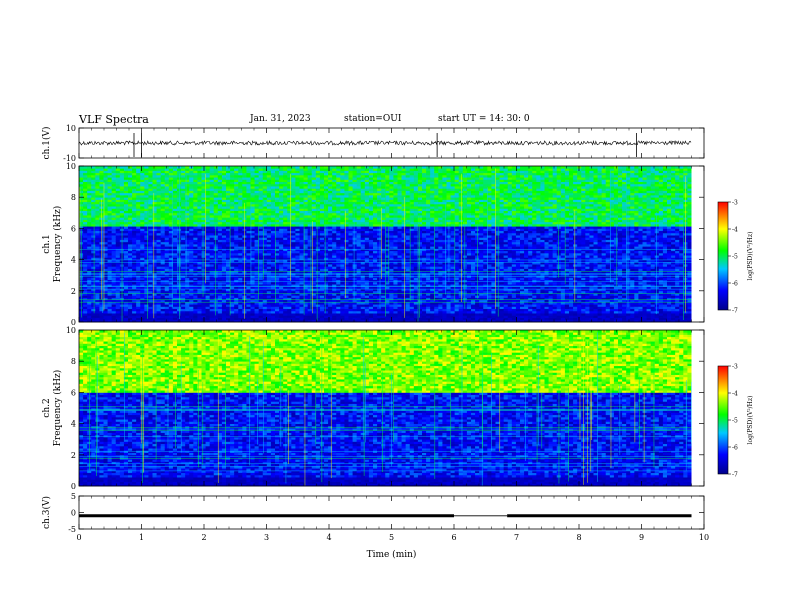 The width and height of the screenshot is (792, 612). I want to click on station-label: station=OUI, so click(372, 119).